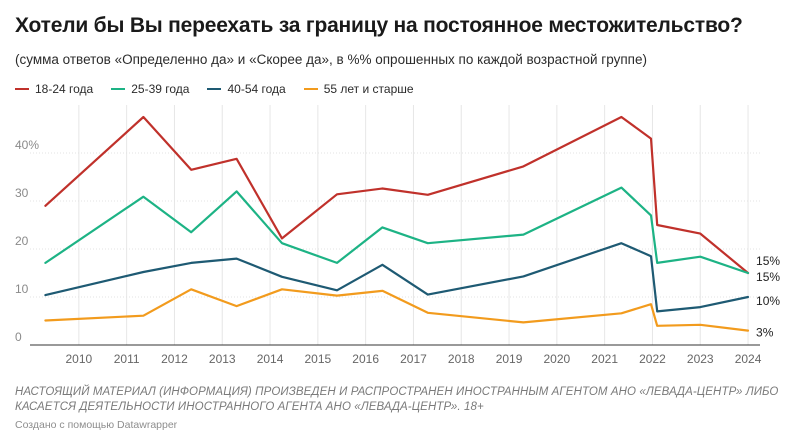 Image resolution: width=801 pixels, height=440 pixels. What do you see at coordinates (509, 359) in the screenshot?
I see `x-tick-label: 2019` at bounding box center [509, 359].